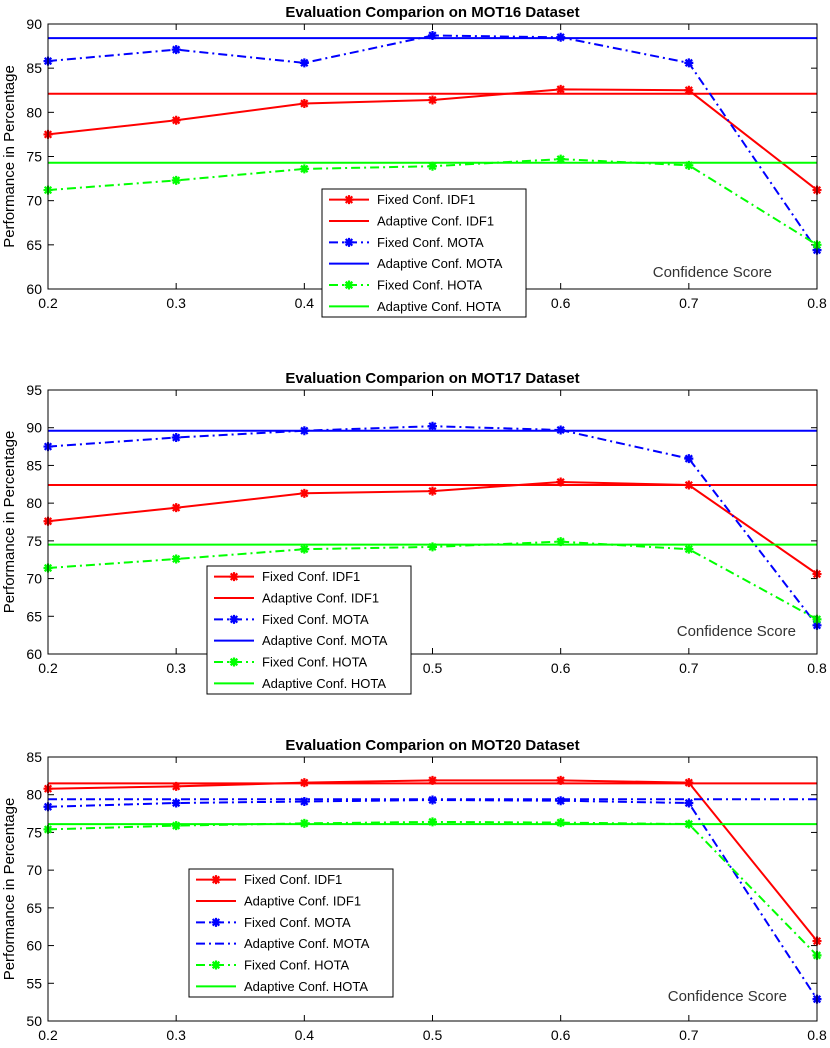 This screenshot has height=1048, width=830. I want to click on y-tick-label: 70, so click(34, 870).